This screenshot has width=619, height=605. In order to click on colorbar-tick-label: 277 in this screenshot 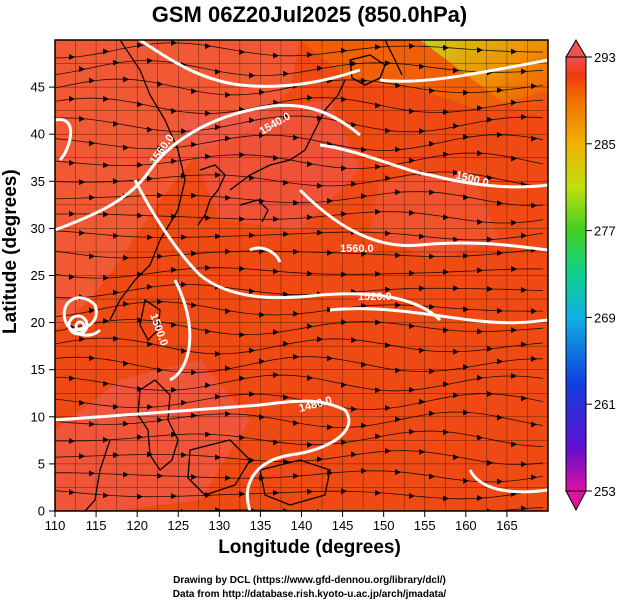, I will do `click(605, 231)`.